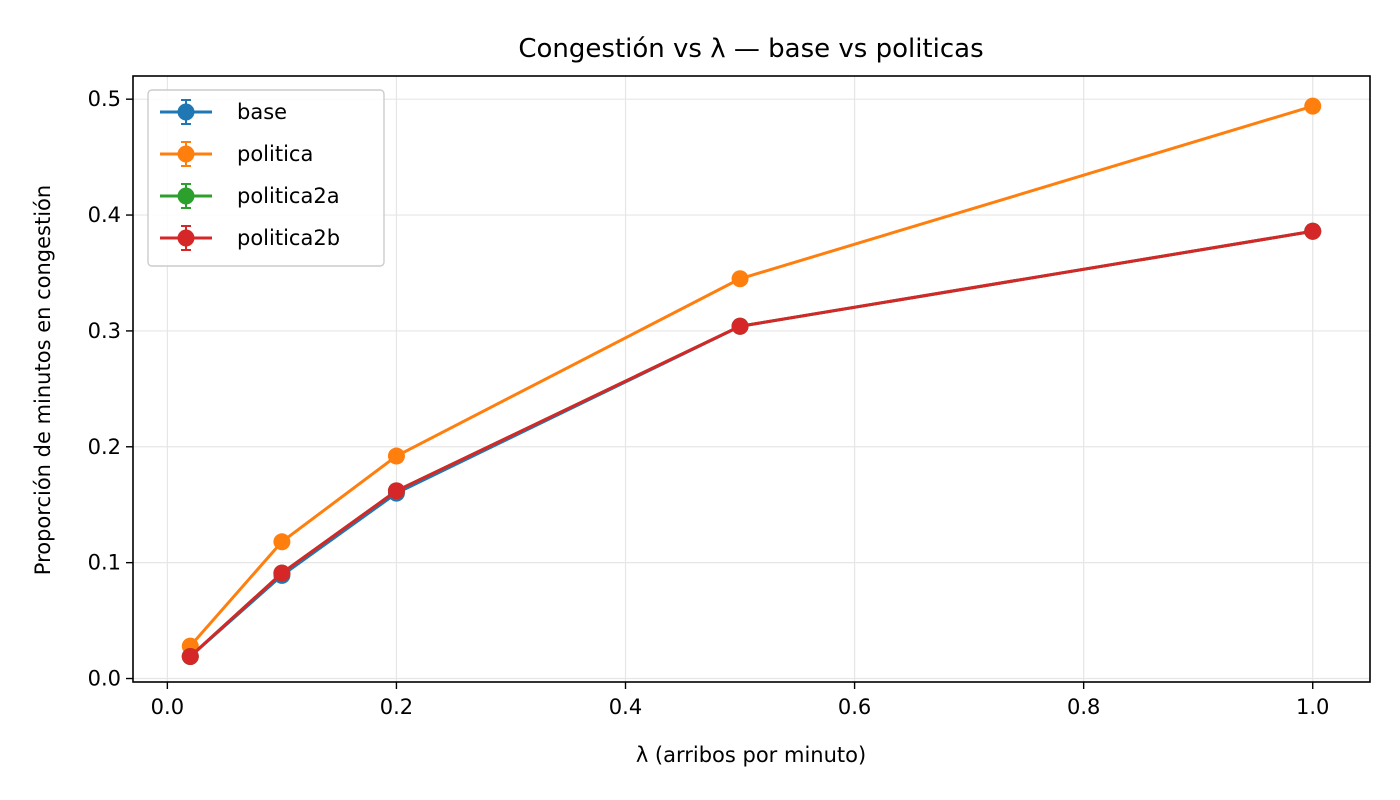  Describe the element at coordinates (43, 380) in the screenshot. I see `y-axis-label: Proporción de minutos en congestión` at that location.